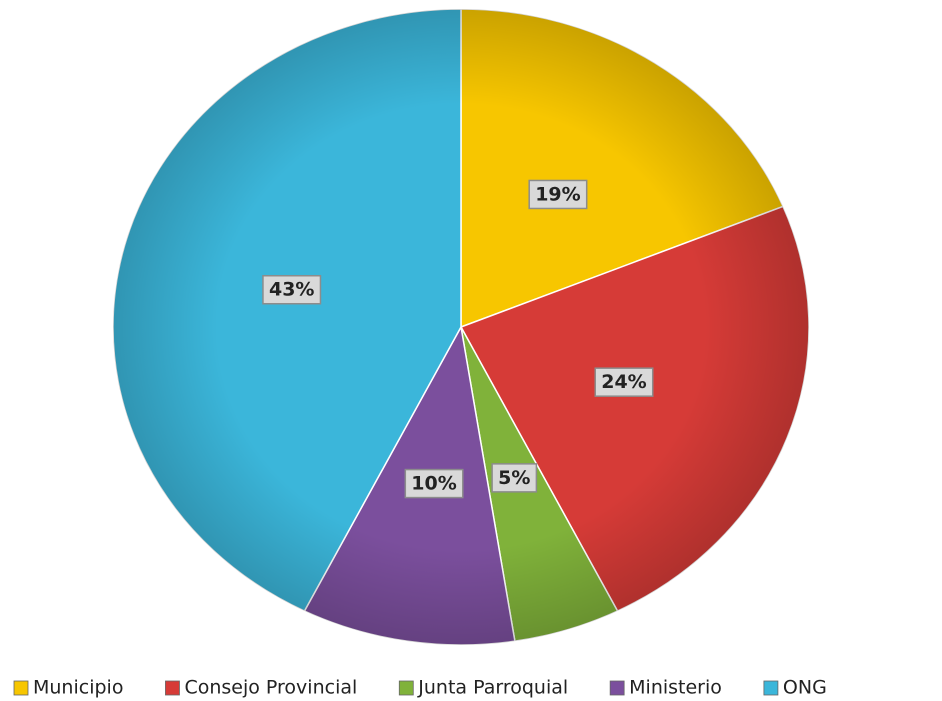 This screenshot has width=942, height=701. I want to click on value-label: 5%, so click(514, 478).